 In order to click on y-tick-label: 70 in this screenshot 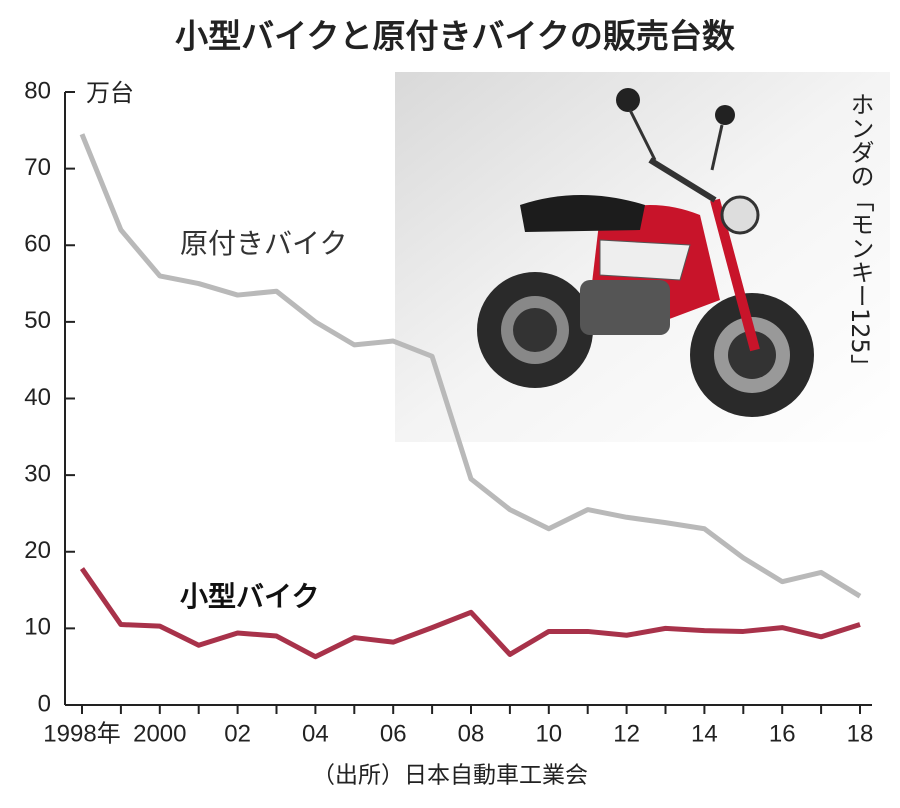, I will do `click(37, 167)`.